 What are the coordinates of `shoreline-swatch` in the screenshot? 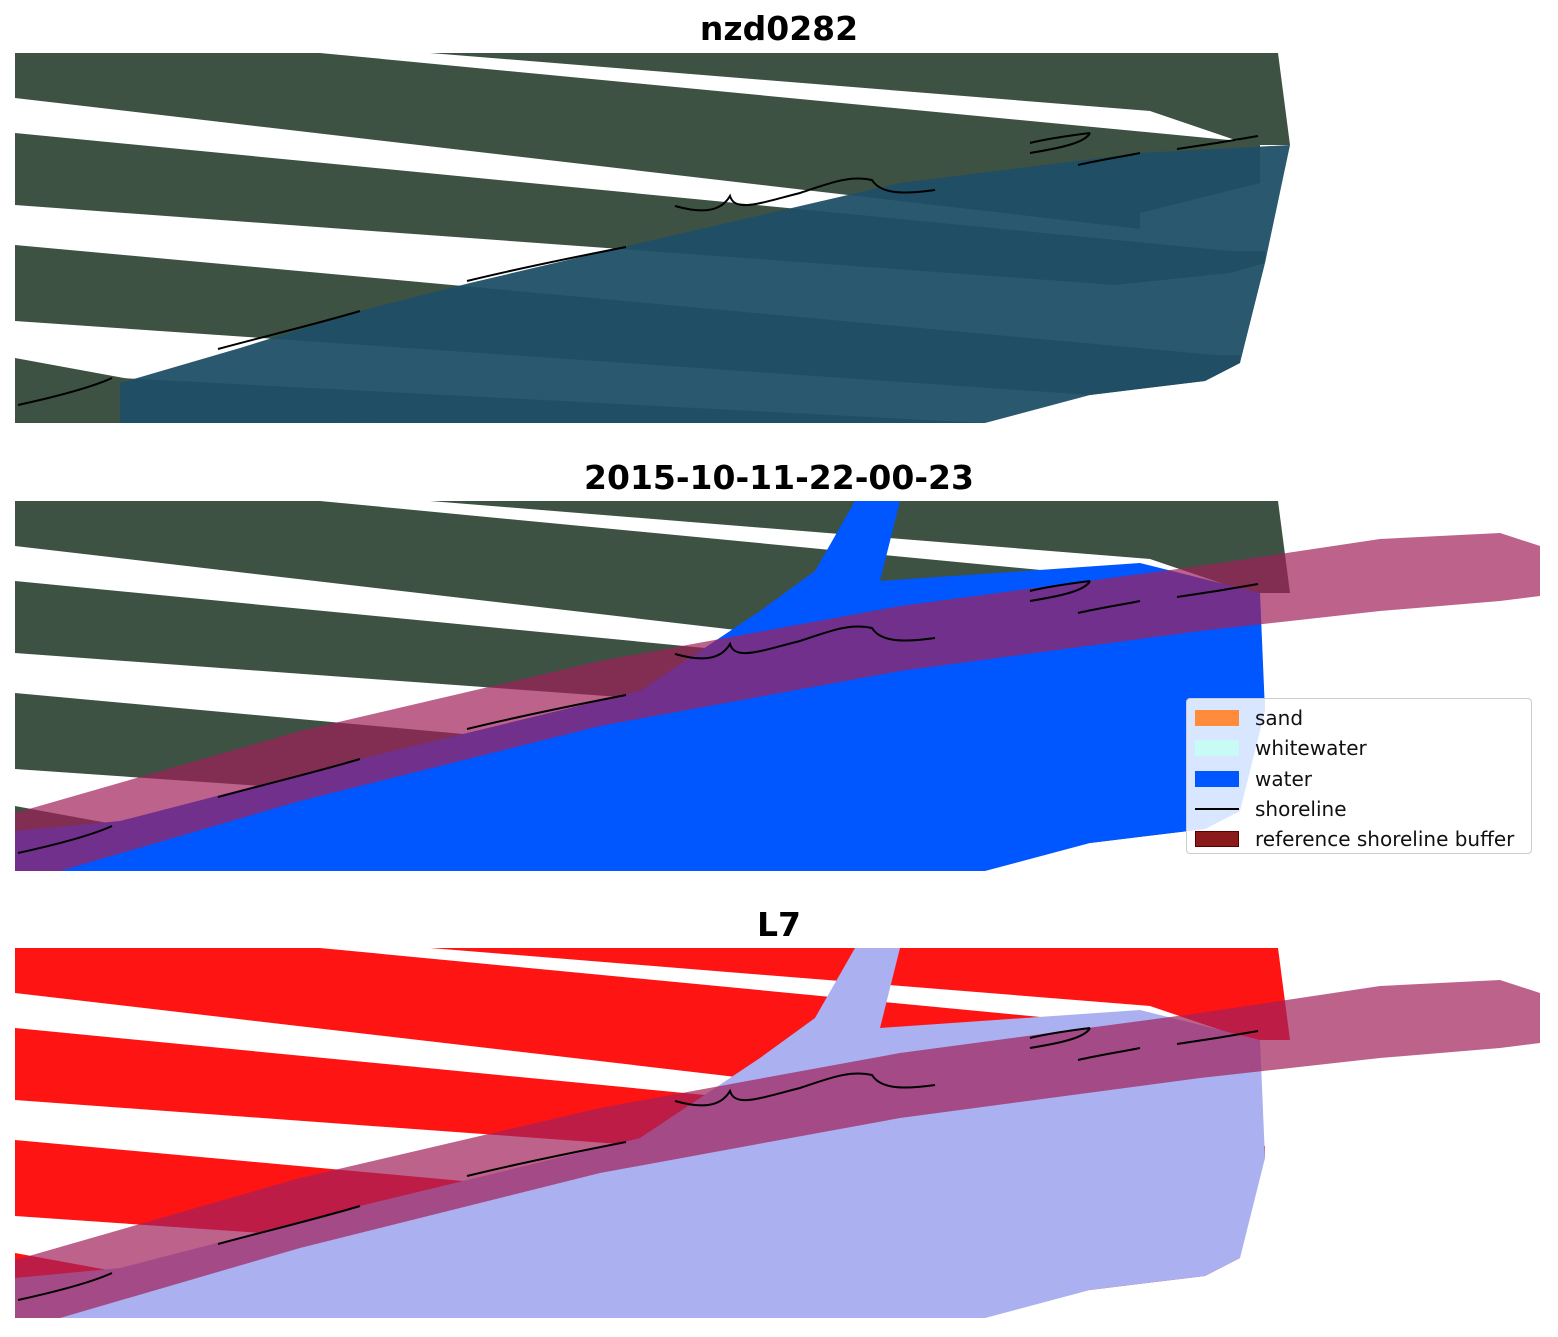 It's located at (1217, 809).